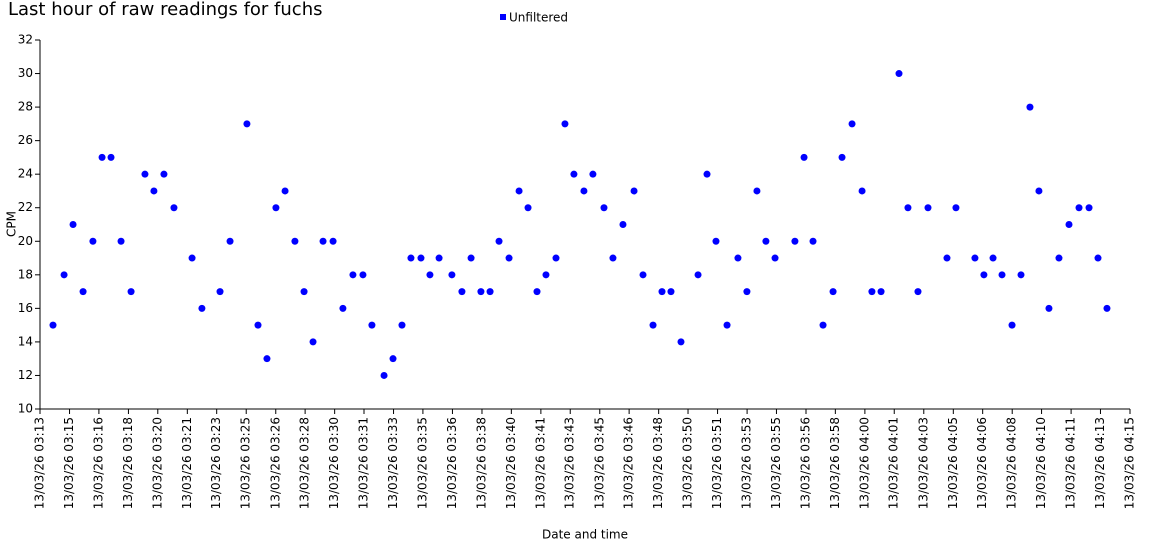 The width and height of the screenshot is (1150, 560). I want to click on x-tick-label: 13/03/26 03:31, so click(364, 463).